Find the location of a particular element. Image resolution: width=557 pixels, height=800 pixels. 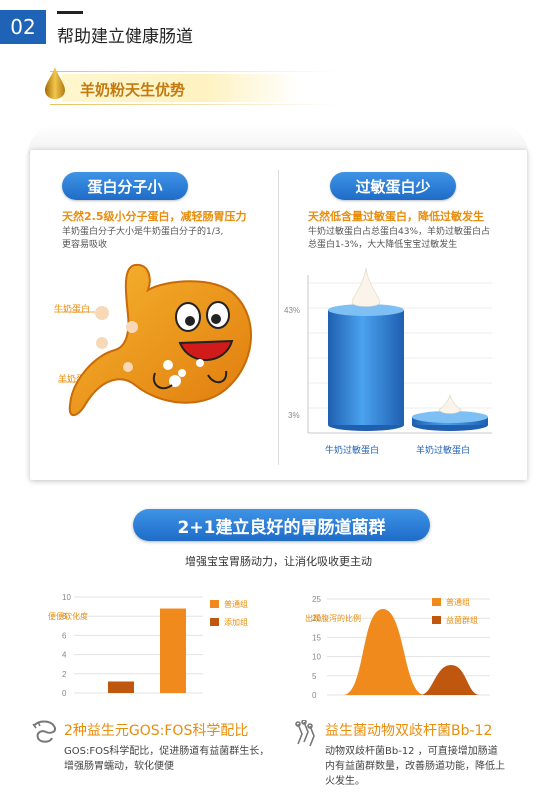

probiotic-desc-2: 内有益菌群数量，改善肠道功能，降低上 is located at coordinates (415, 766).